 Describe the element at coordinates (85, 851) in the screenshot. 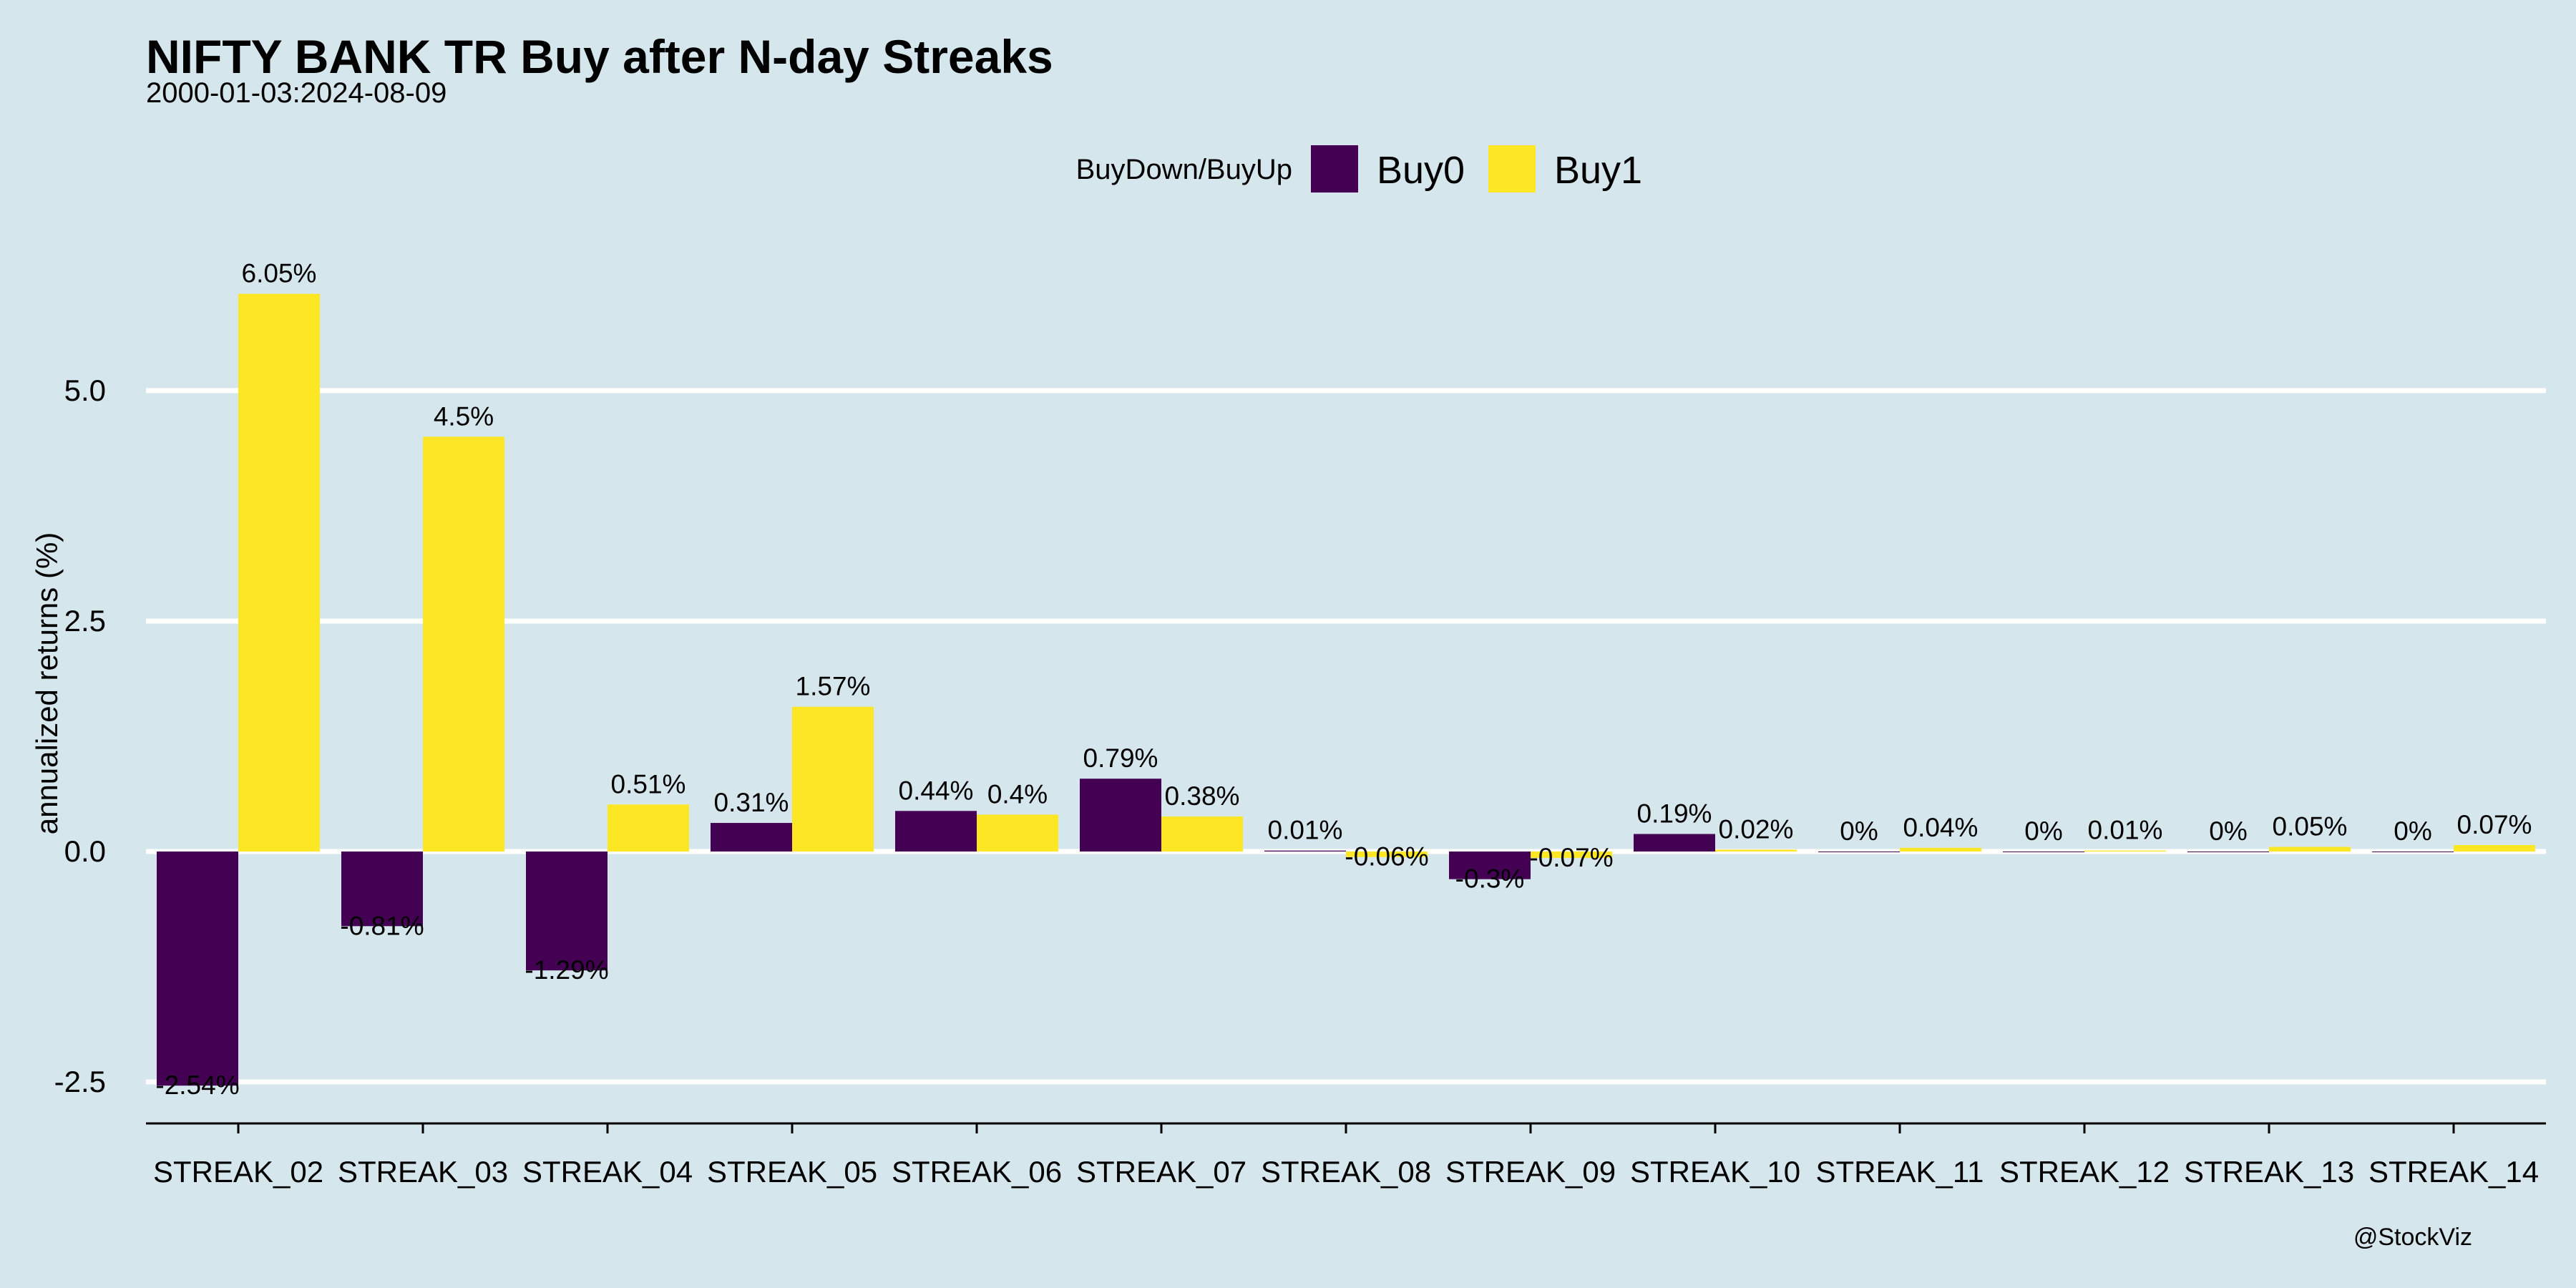

I see `y-tick-label: 0.0` at that location.